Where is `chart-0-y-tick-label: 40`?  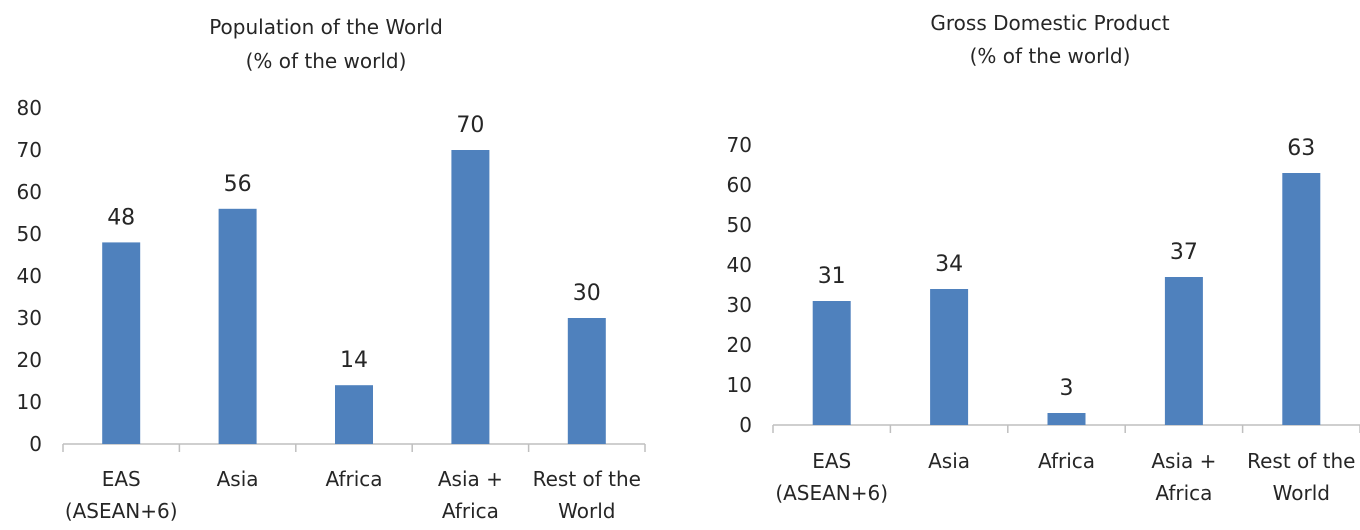 chart-0-y-tick-label: 40 is located at coordinates (29, 276).